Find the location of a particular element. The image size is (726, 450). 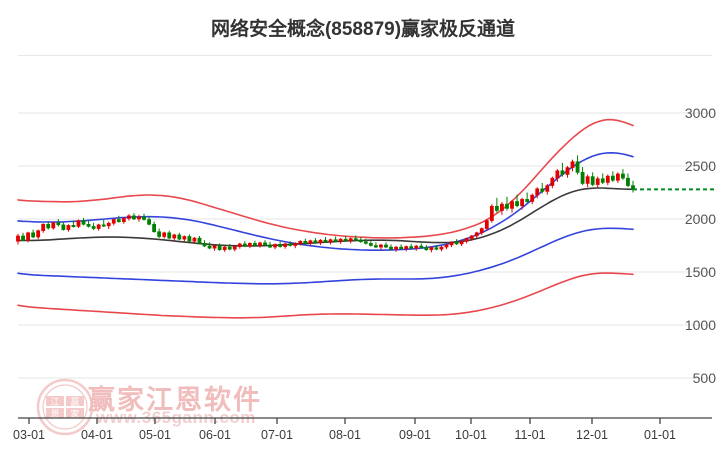

y-tick-label-1000: 1000 is located at coordinates (700, 325).